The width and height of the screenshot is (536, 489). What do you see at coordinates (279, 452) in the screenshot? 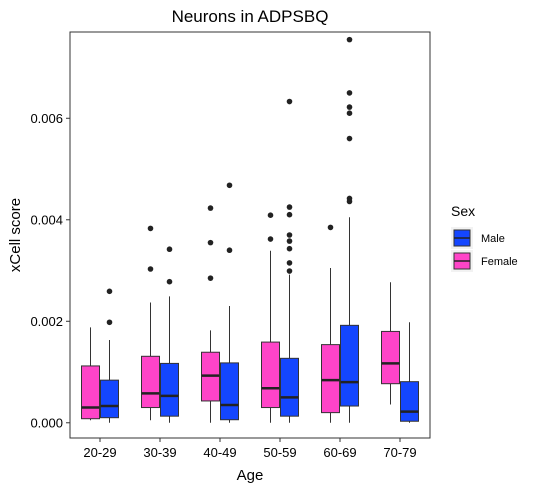
I see `x-tick-label: 50-59` at bounding box center [279, 452].